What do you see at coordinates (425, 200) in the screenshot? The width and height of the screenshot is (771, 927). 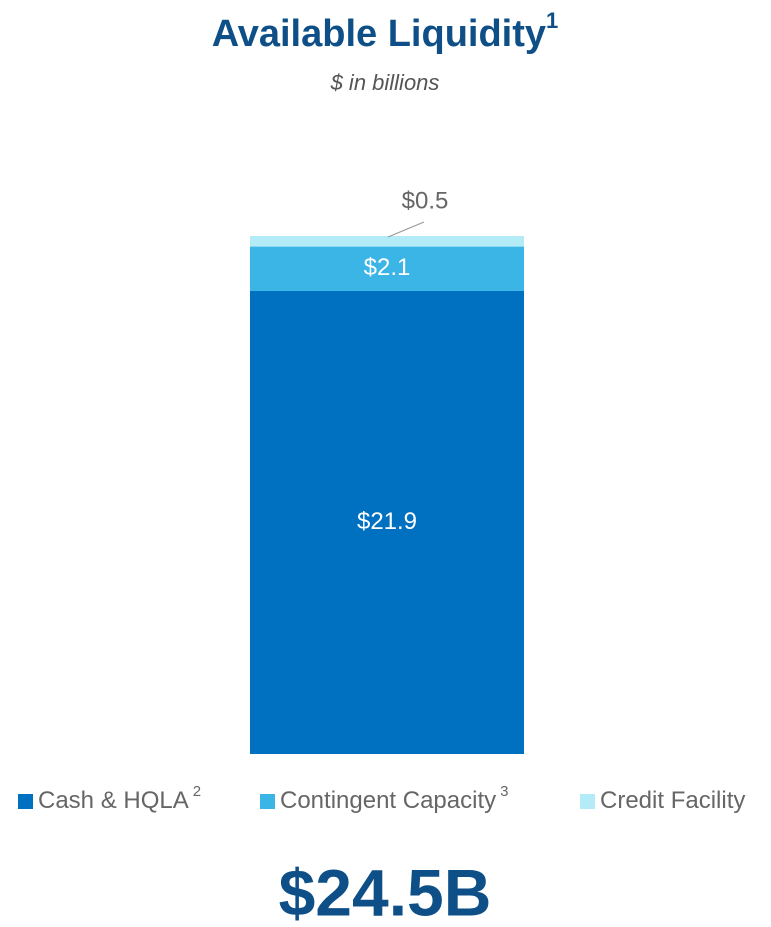 I see `data-label: $0.5` at bounding box center [425, 200].